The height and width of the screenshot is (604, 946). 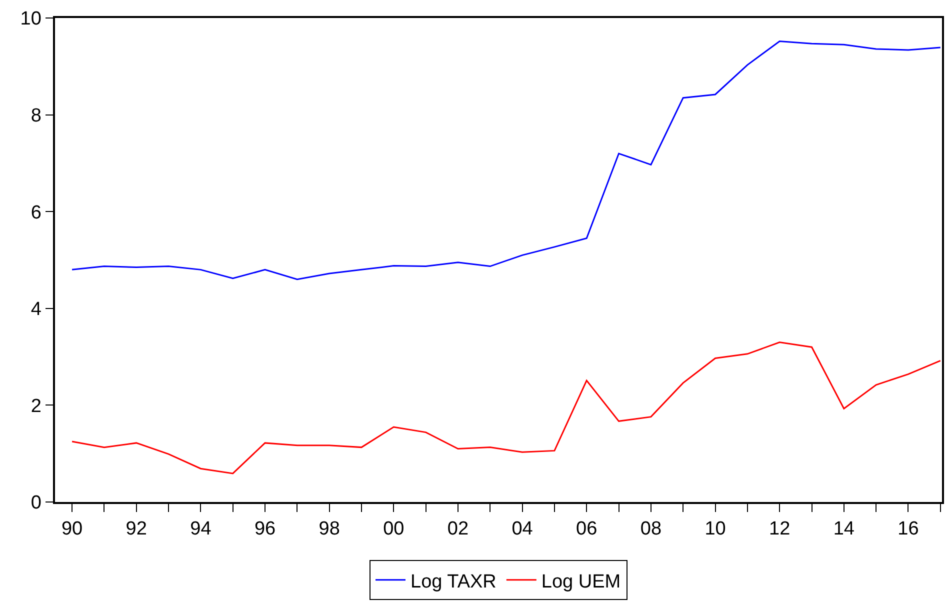 What do you see at coordinates (329, 529) in the screenshot?
I see `x-tick-label: 98` at bounding box center [329, 529].